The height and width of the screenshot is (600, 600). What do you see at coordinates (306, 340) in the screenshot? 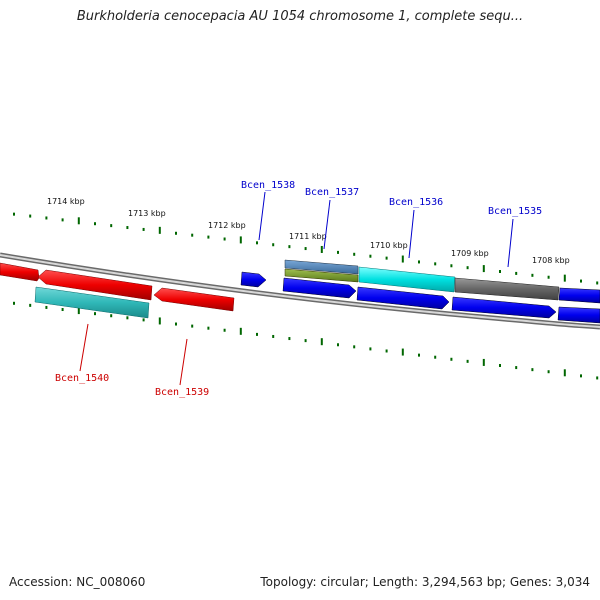
I see `tick-row-inner` at bounding box center [306, 340].